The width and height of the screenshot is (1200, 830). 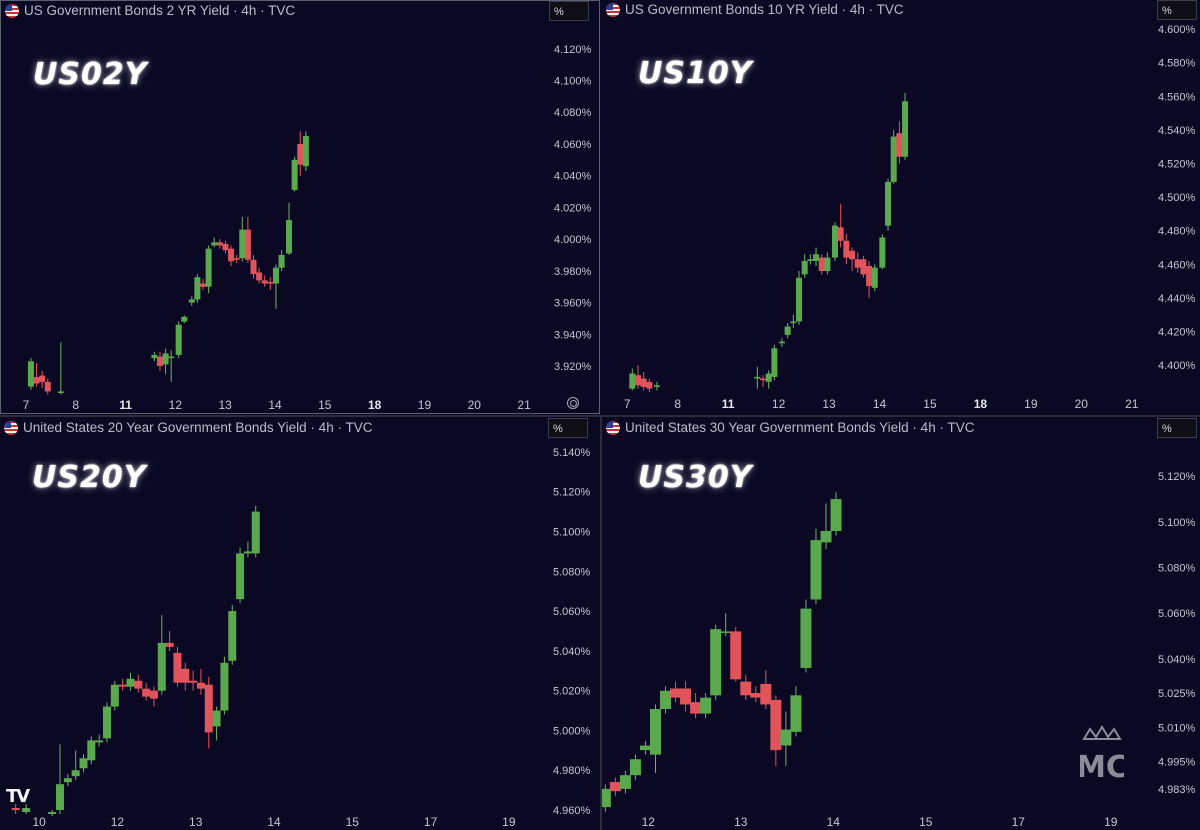 I want to click on x-tick-label: 11, so click(x=728, y=404).